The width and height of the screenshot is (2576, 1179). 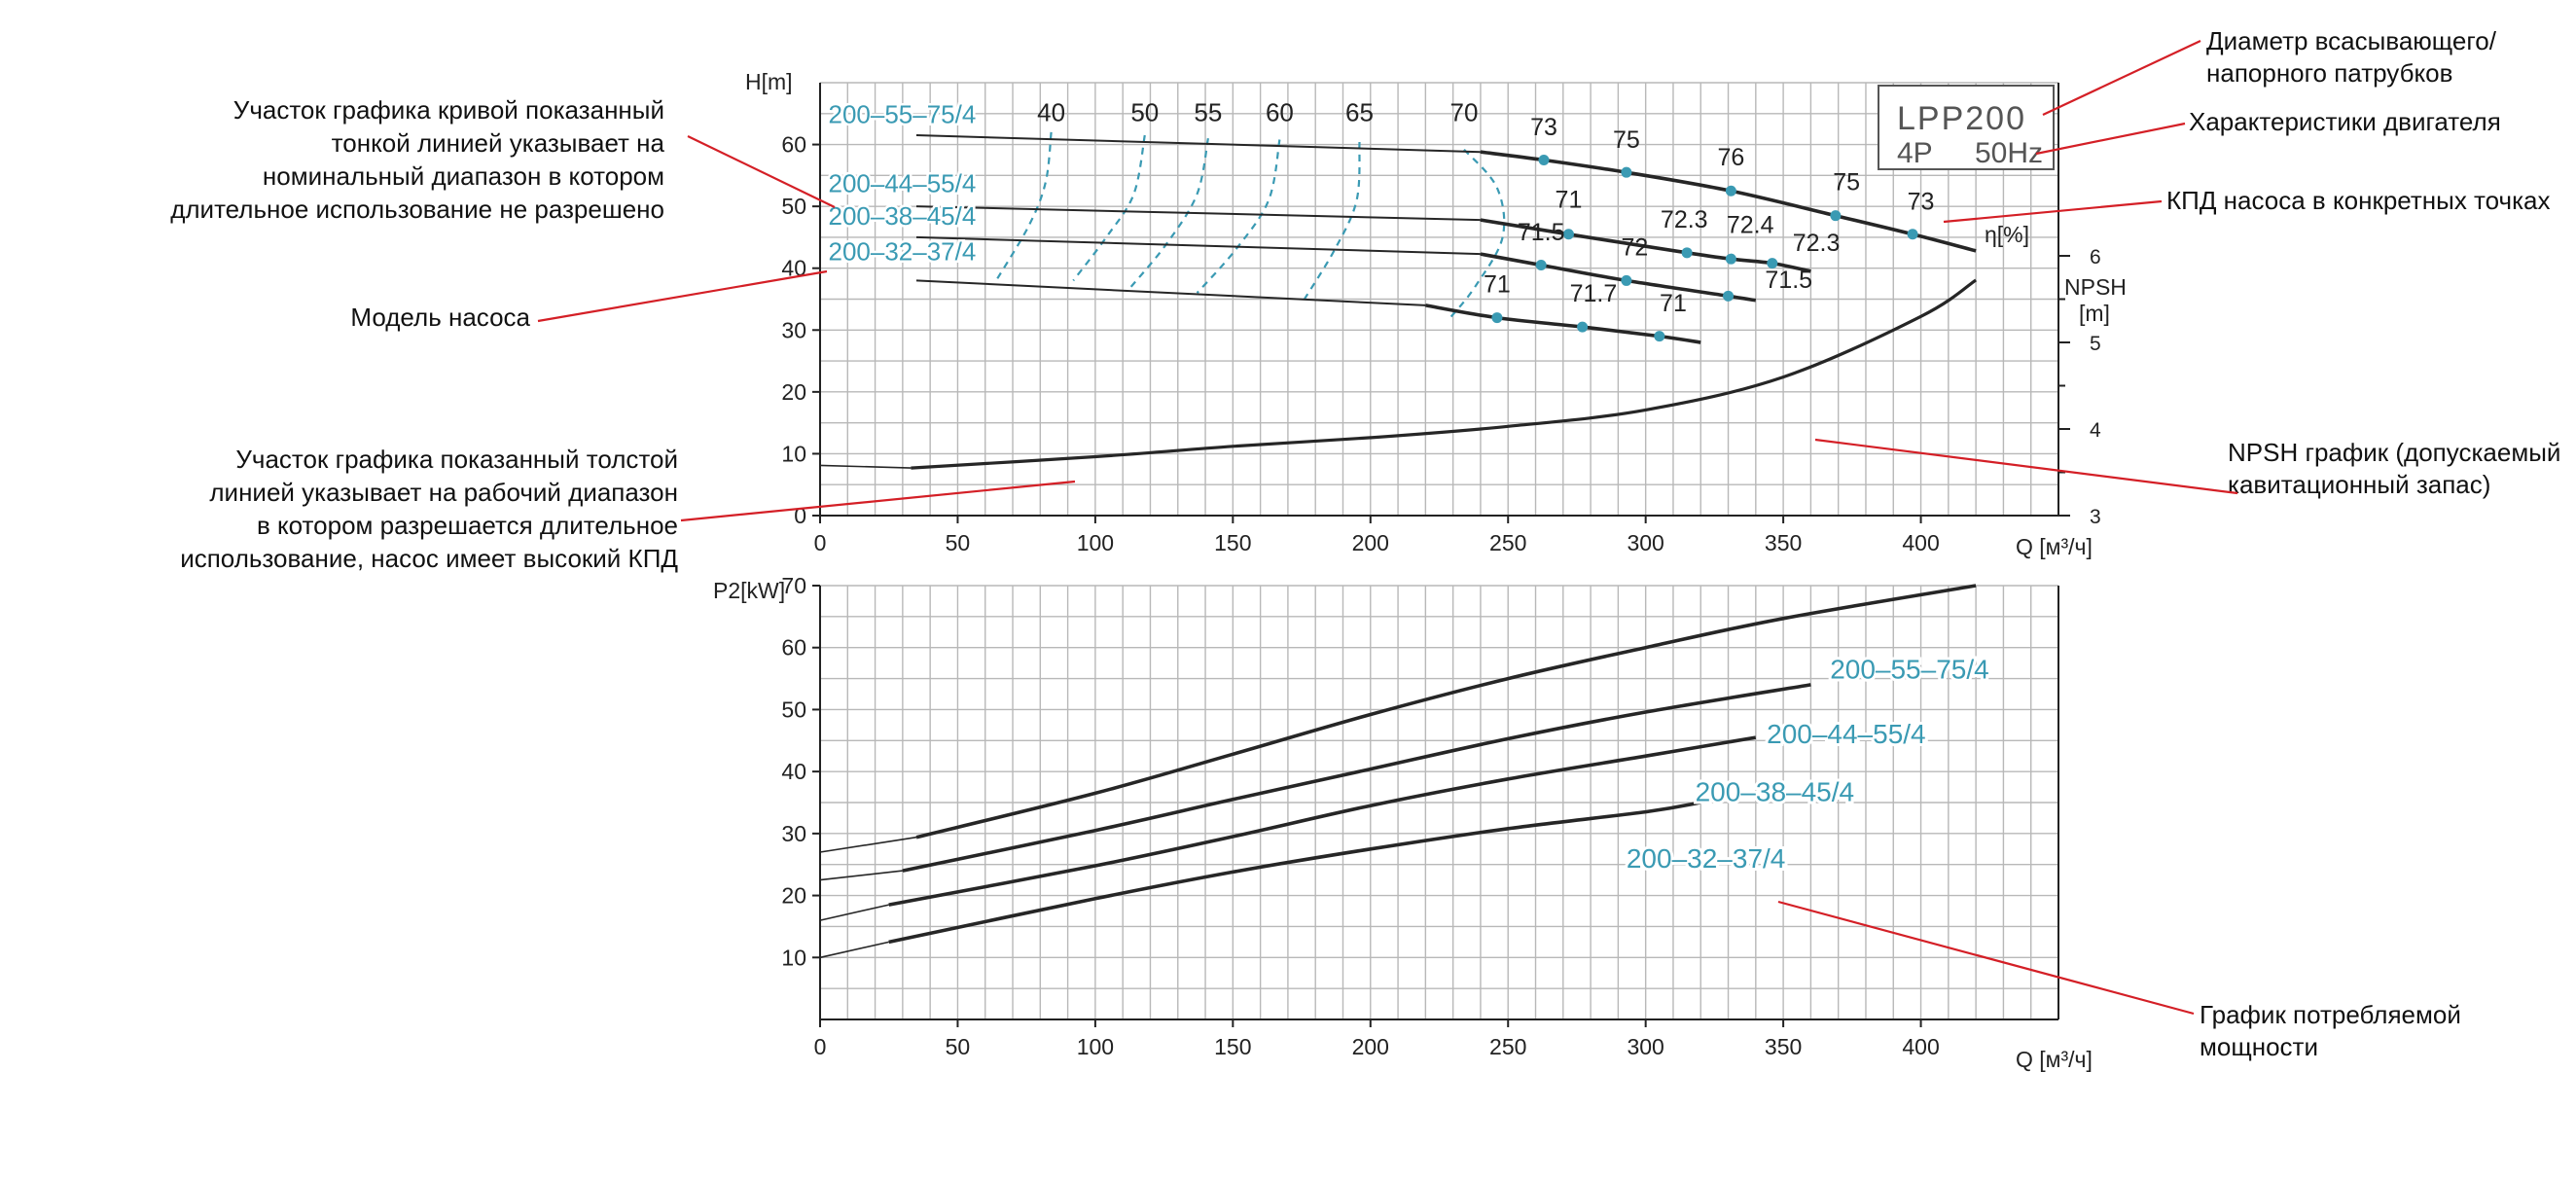 I want to click on y-tick-label: 50, so click(x=793, y=207).